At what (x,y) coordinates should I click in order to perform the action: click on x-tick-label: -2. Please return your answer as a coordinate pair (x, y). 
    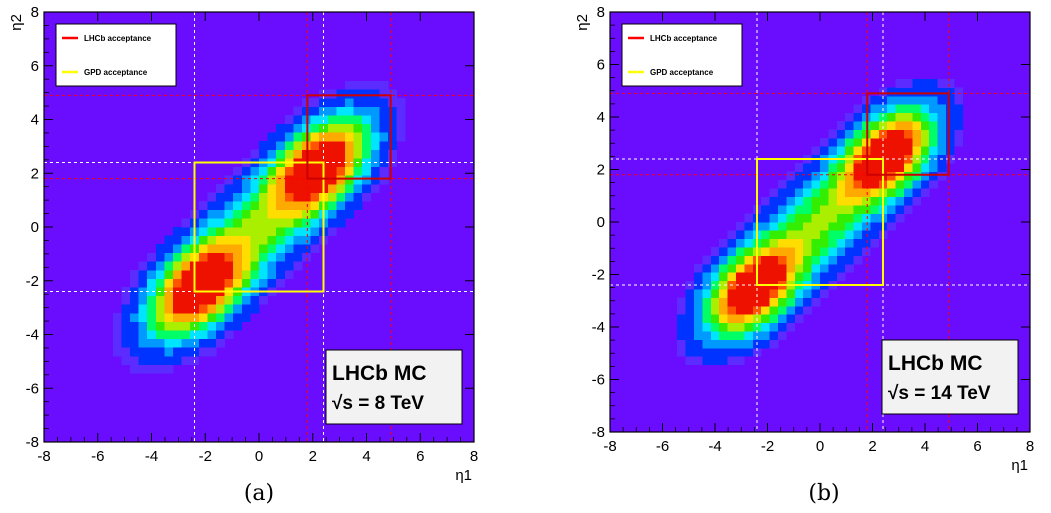
    Looking at the image, I should click on (205, 456).